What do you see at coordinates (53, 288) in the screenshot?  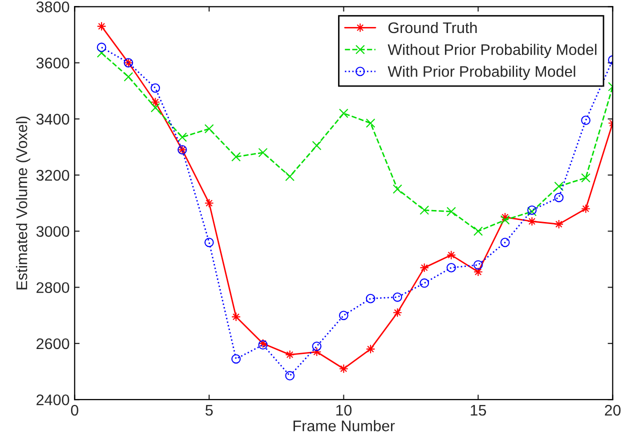 I see `y-tick-label: 2800` at bounding box center [53, 288].